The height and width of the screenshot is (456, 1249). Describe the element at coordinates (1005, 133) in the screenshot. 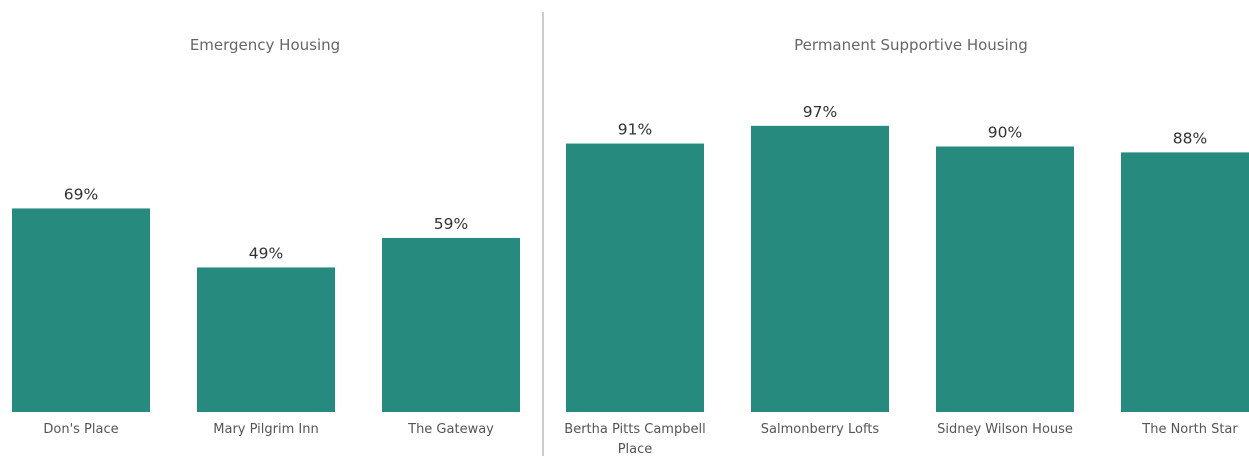

I see `value-label-sidney-wilson-house: 90%` at that location.